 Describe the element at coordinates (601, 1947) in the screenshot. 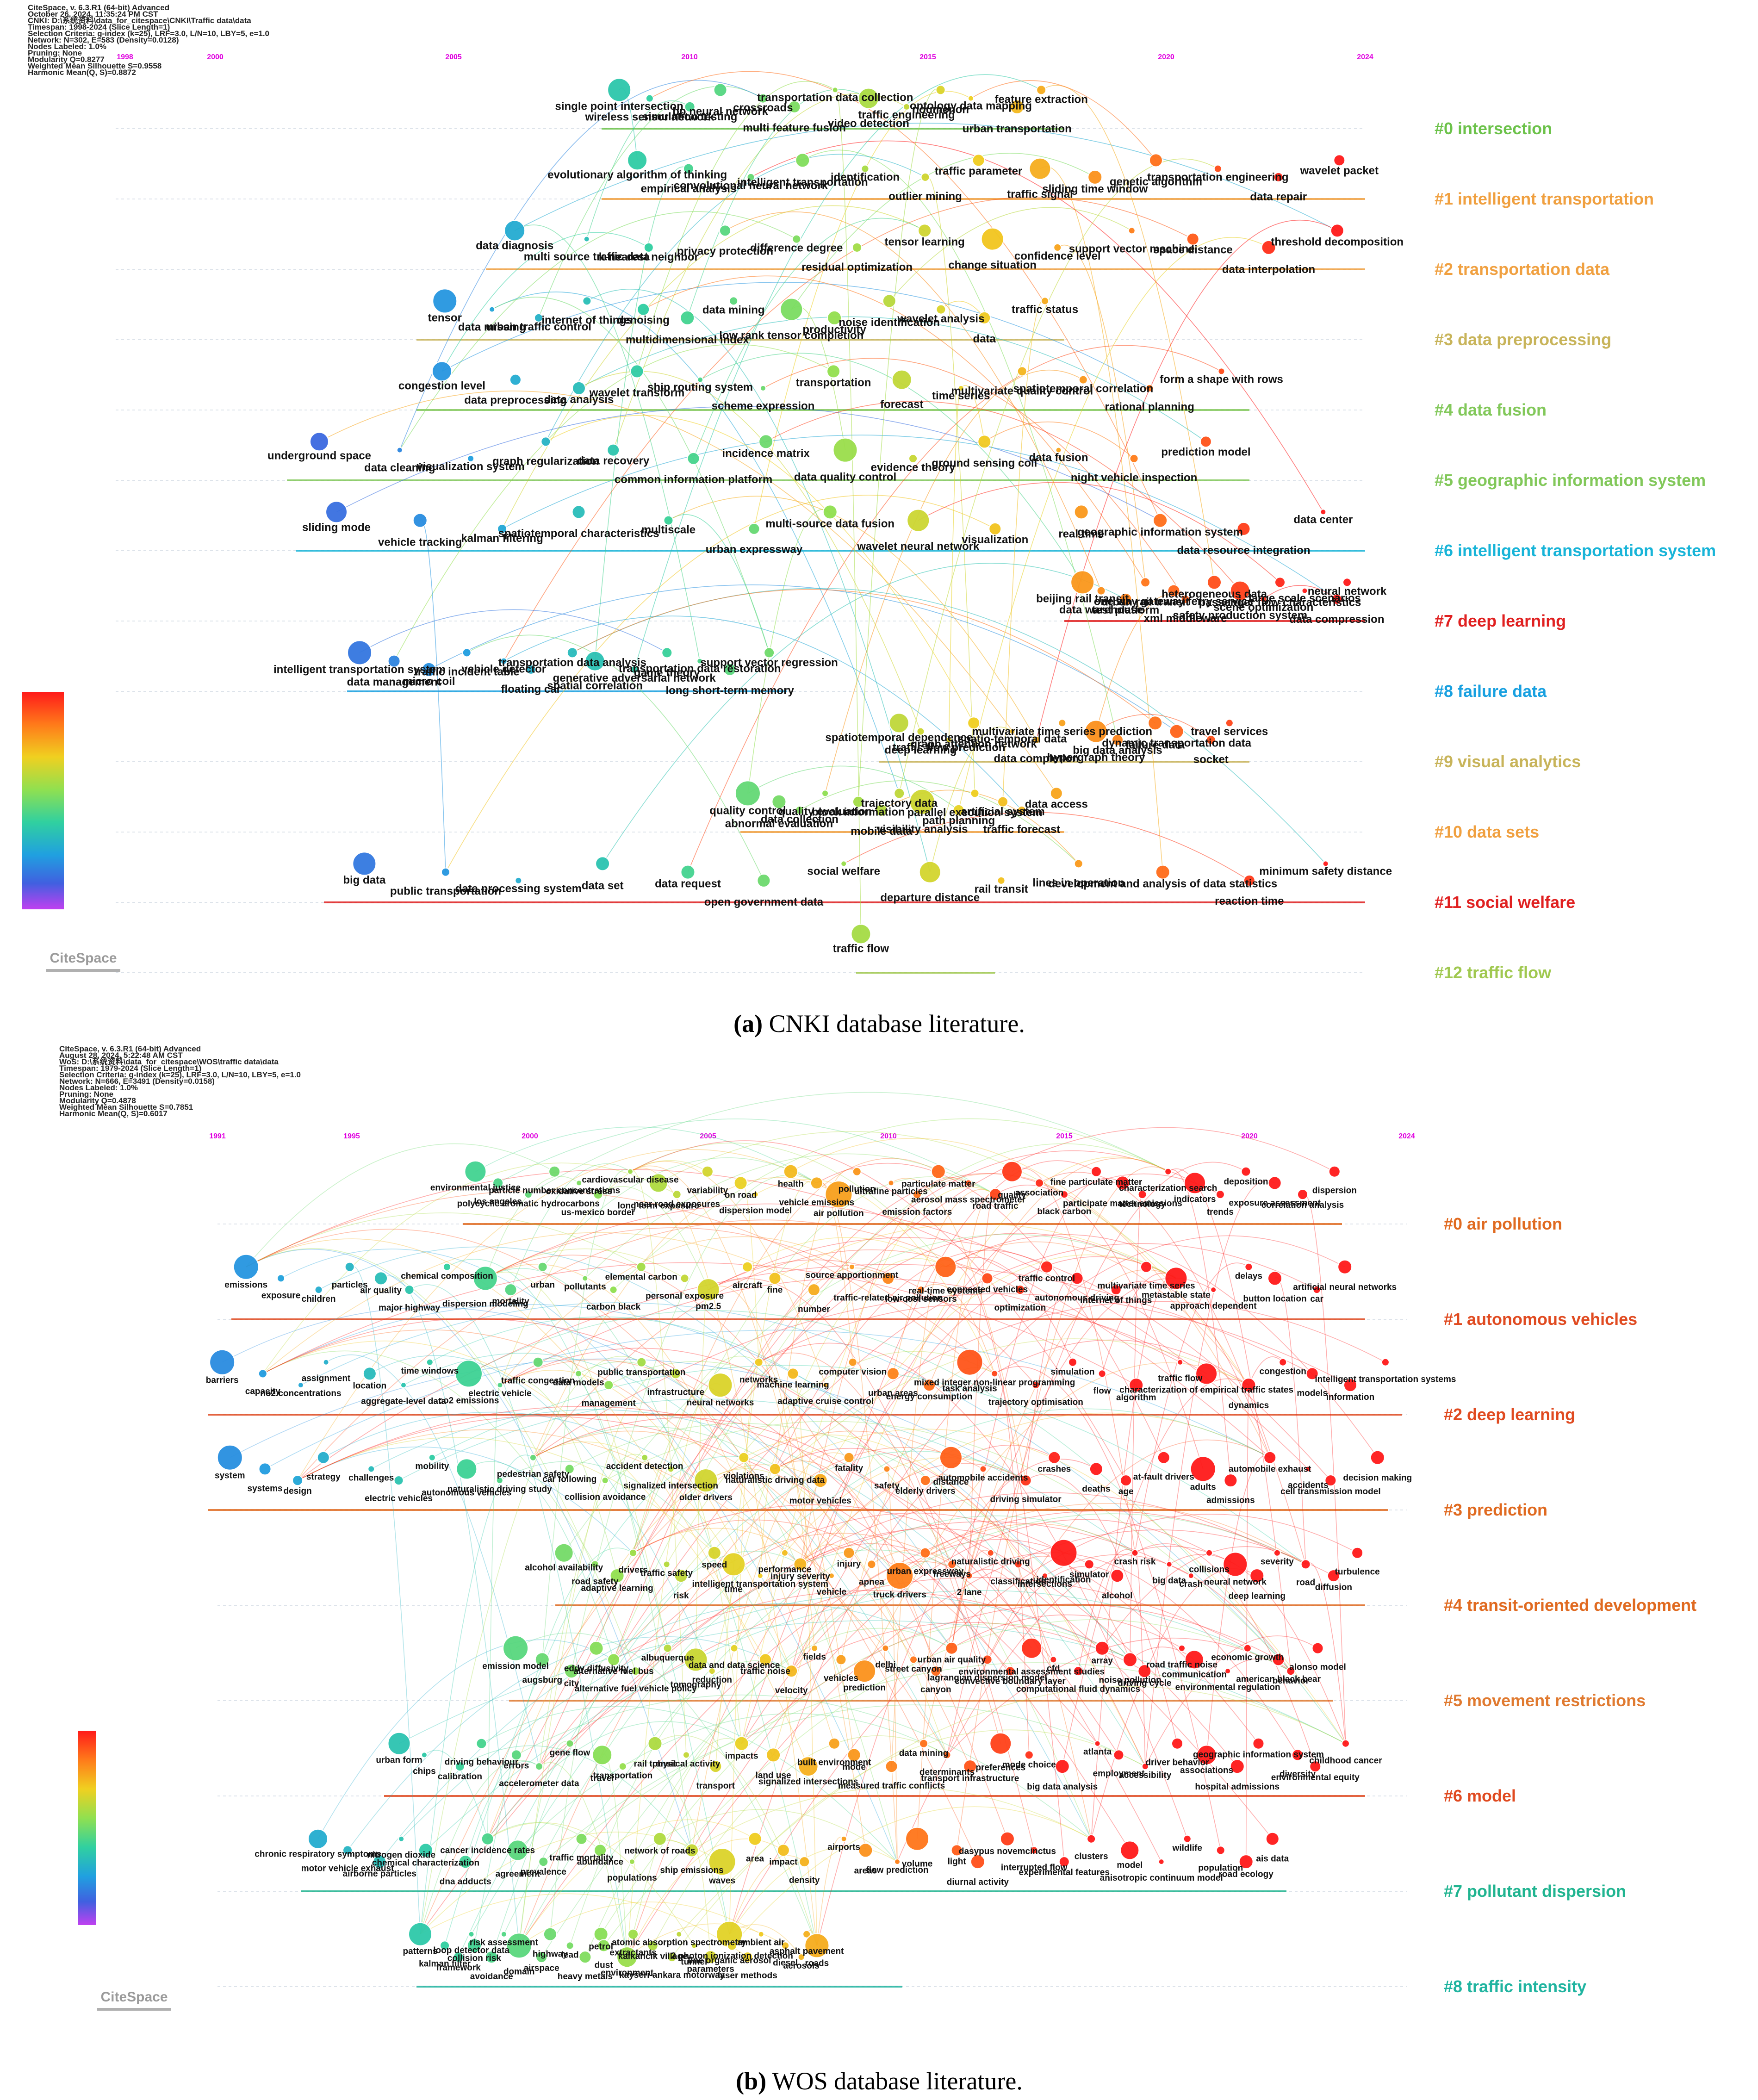

I see `b-keyword-label: petrol` at that location.